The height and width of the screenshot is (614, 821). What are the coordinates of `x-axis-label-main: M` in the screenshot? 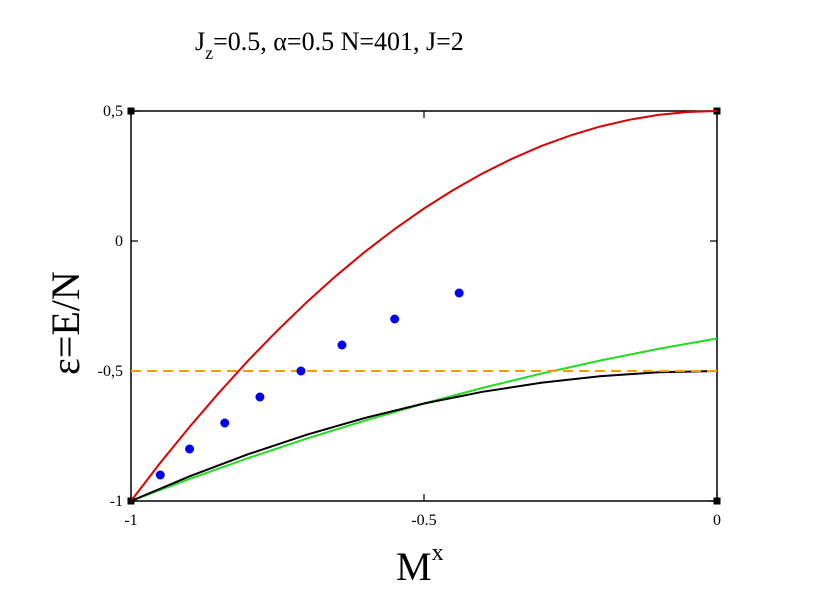 It's located at (414, 566).